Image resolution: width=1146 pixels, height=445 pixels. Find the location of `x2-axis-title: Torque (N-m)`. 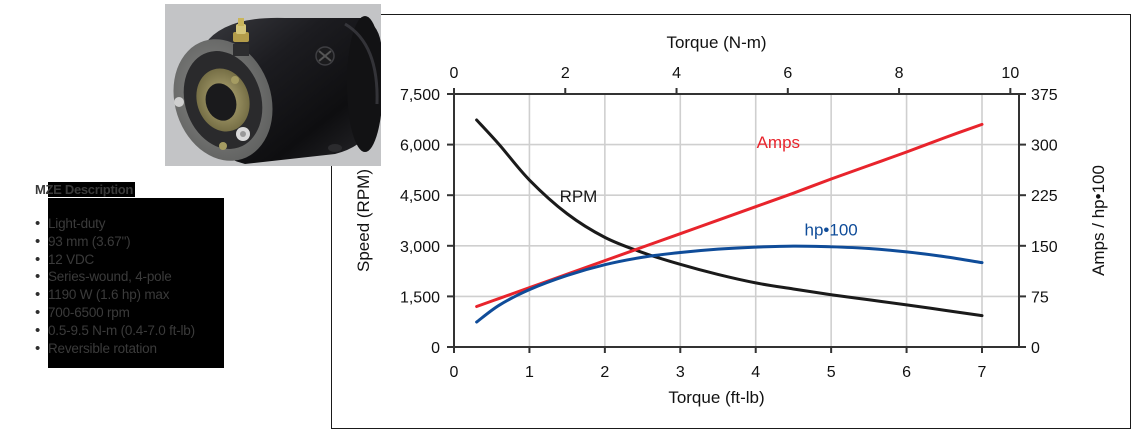

x2-axis-title: Torque (N-m) is located at coordinates (716, 42).